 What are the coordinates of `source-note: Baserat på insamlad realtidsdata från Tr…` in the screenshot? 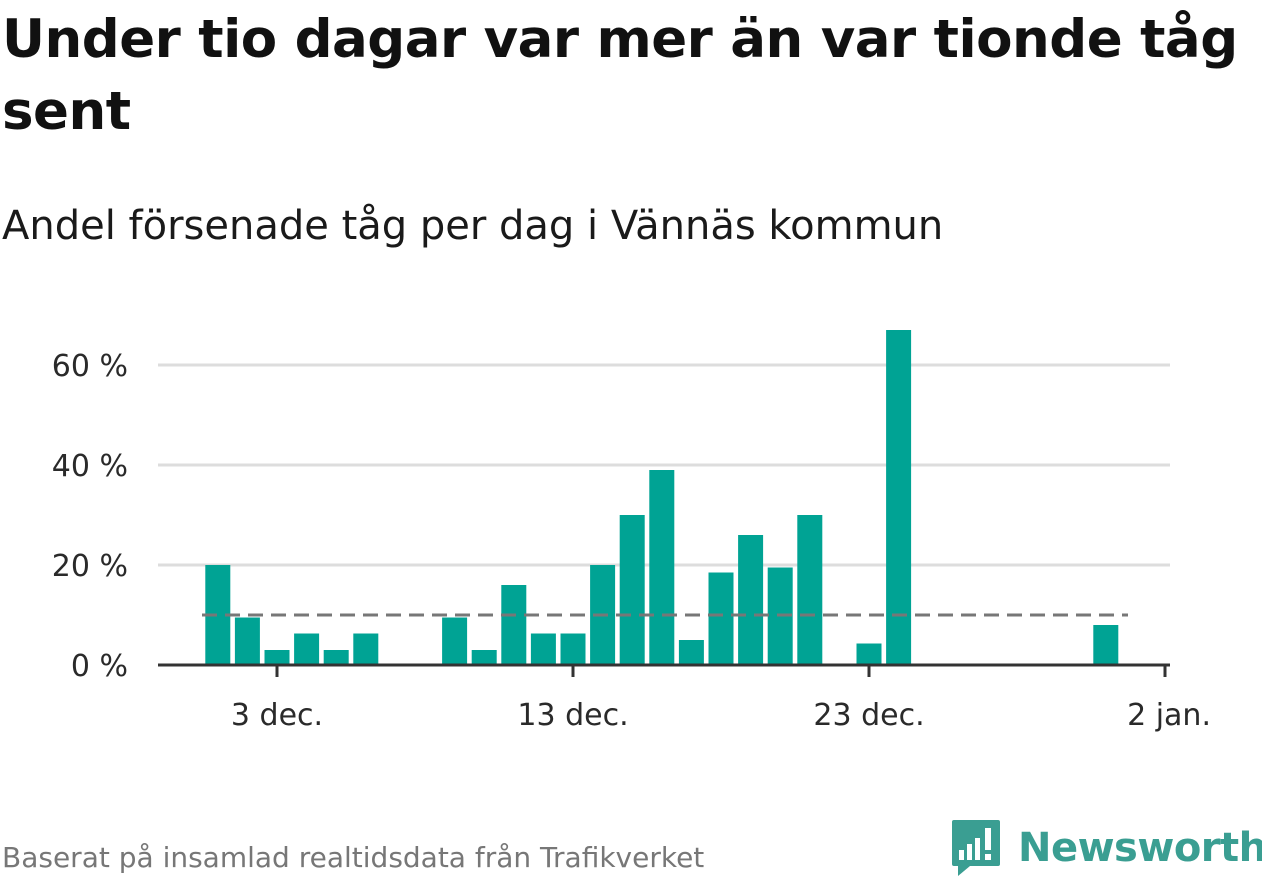 It's located at (353, 857).